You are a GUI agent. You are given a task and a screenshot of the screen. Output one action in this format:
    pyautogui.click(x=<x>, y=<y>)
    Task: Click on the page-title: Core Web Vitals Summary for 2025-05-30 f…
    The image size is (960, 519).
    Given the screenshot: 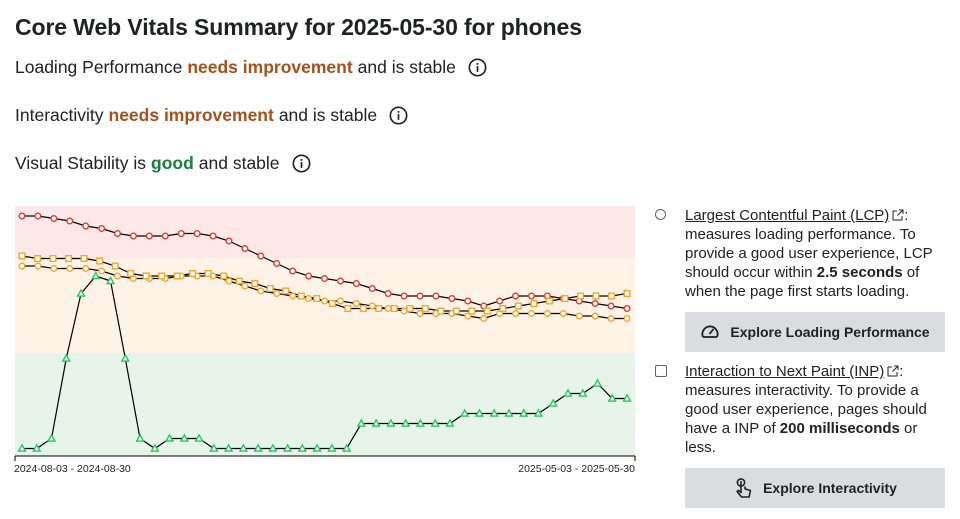 What is the action you would take?
    pyautogui.click(x=298, y=27)
    